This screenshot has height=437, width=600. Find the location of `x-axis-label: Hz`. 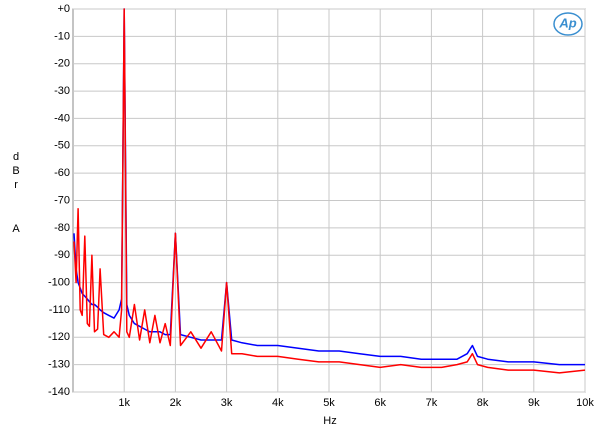

x-axis-label: Hz is located at coordinates (329, 421).